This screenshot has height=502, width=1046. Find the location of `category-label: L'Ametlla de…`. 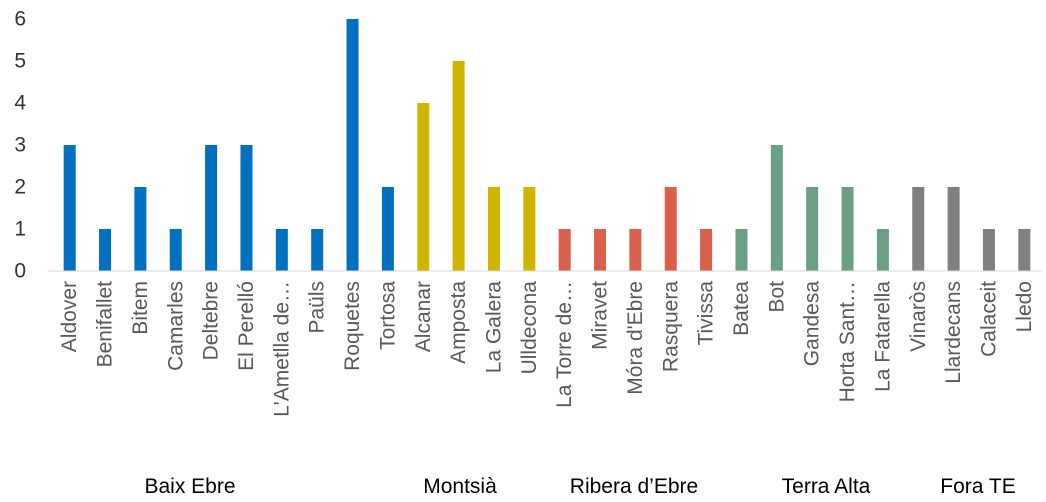

category-label: L'Ametlla de… is located at coordinates (281, 349).